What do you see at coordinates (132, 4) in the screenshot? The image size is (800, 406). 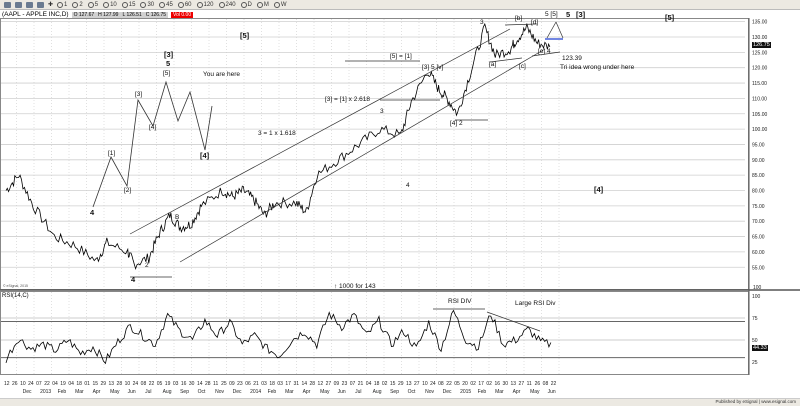 I see `interval-label: 15` at bounding box center [132, 4].